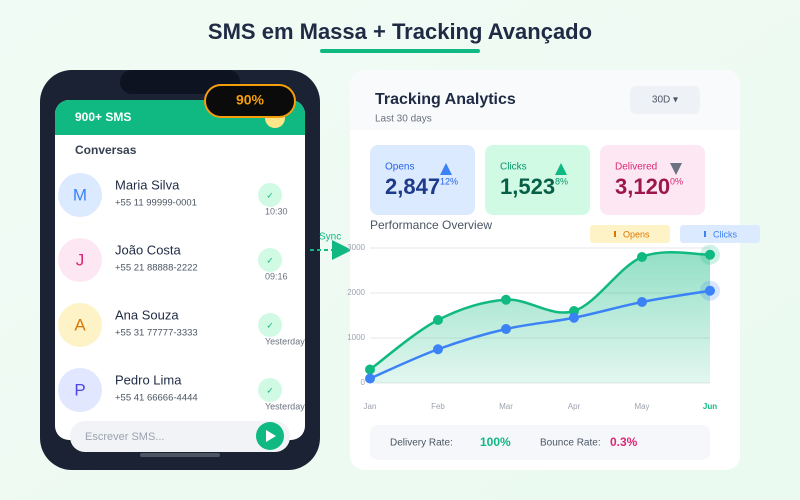  Describe the element at coordinates (148, 249) in the screenshot. I see `contact-name: João Costa` at that location.